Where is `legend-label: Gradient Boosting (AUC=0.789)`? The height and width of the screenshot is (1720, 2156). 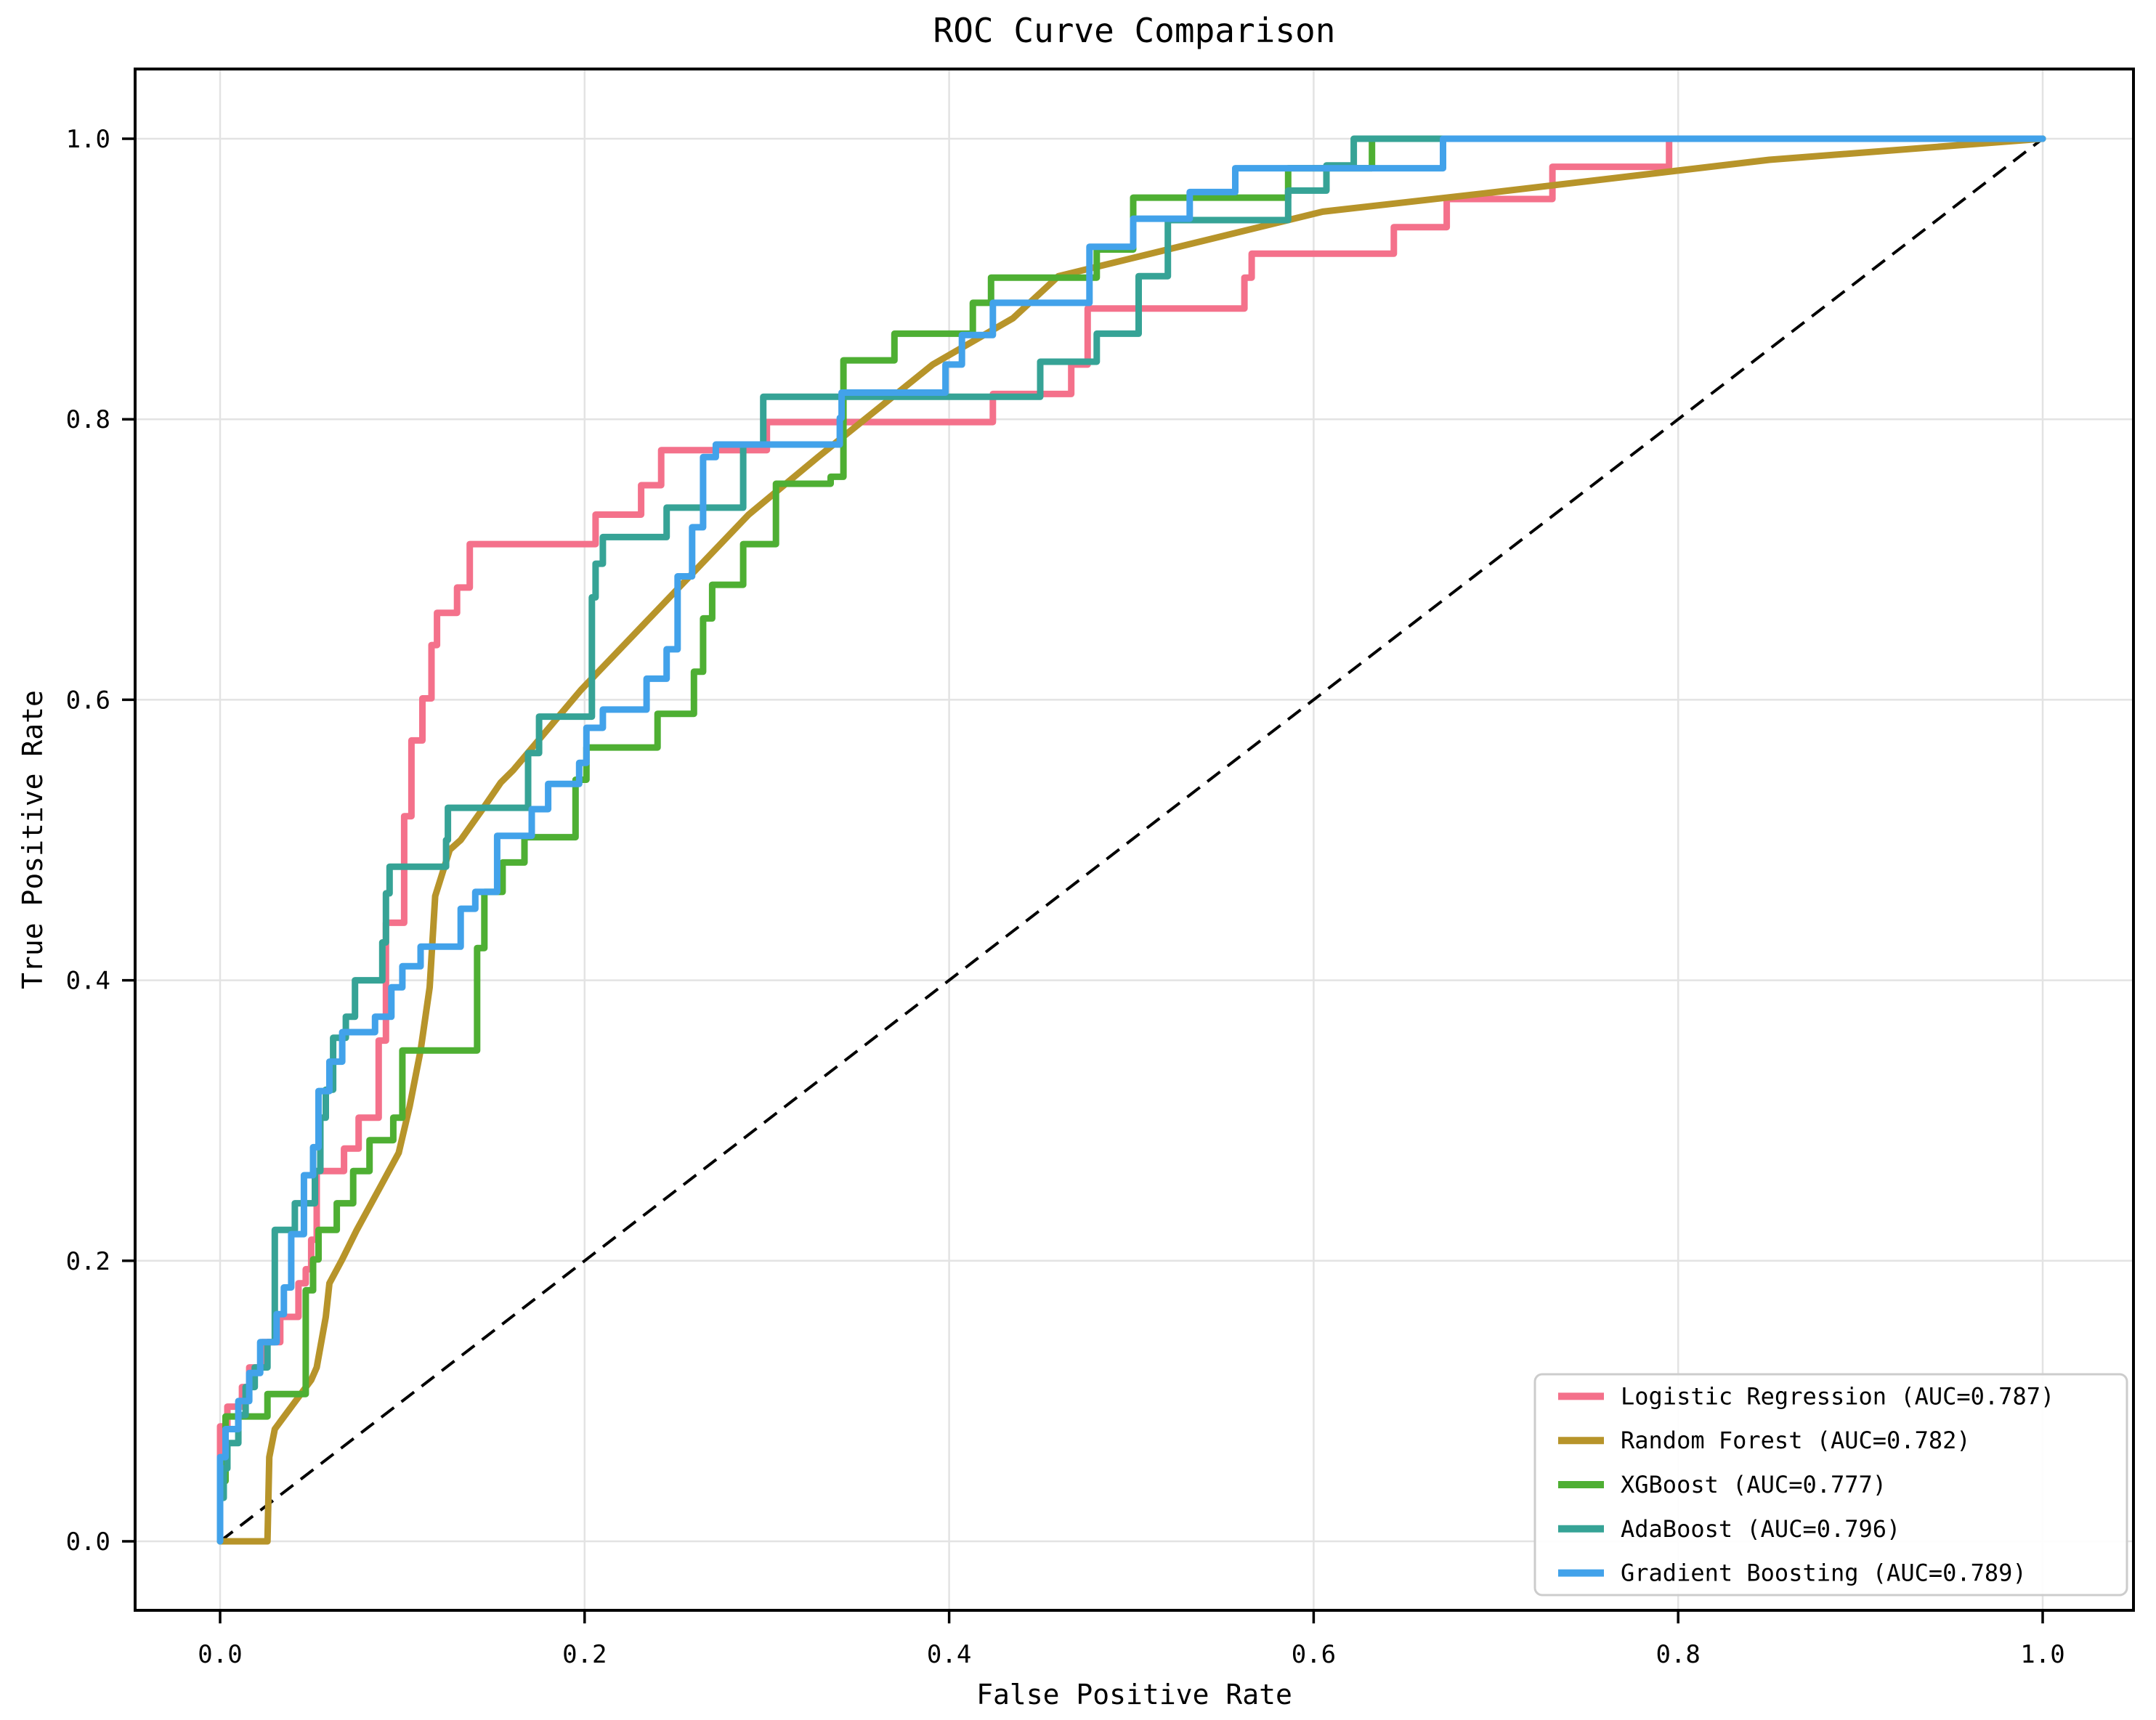
legend-label: Gradient Boosting (AUC=0.789) is located at coordinates (1824, 1573).